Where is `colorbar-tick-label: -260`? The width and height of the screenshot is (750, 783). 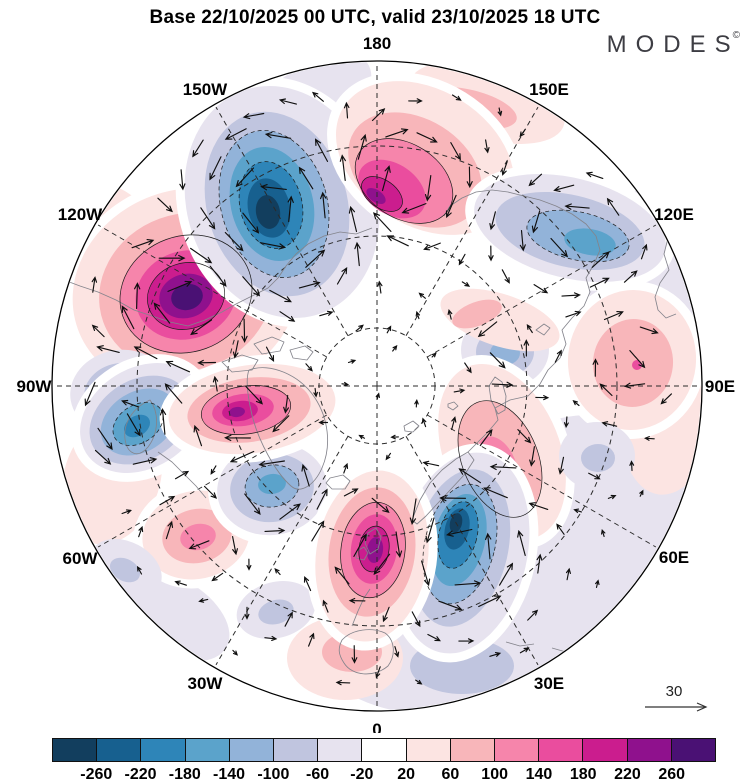 colorbar-tick-label: -260 is located at coordinates (96, 774).